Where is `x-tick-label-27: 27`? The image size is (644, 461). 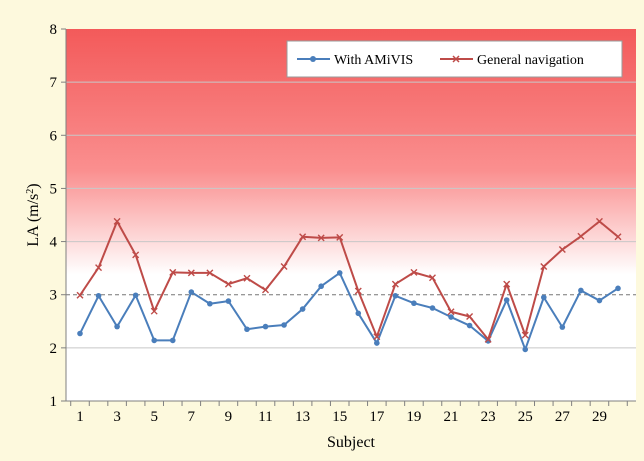 x-tick-label-27: 27 is located at coordinates (563, 417).